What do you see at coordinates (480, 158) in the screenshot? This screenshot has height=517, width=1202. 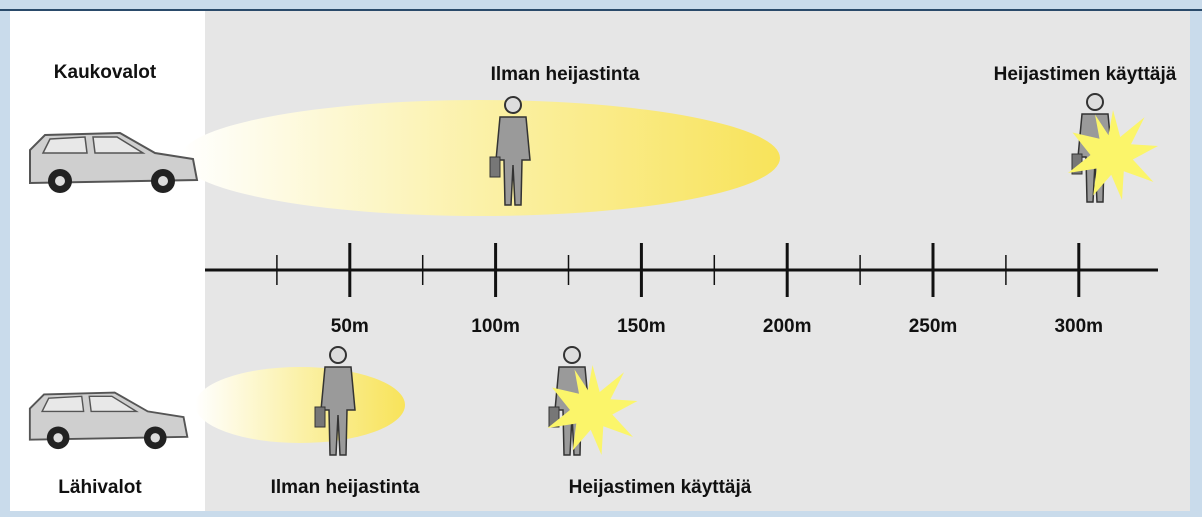 I see `high-beam` at bounding box center [480, 158].